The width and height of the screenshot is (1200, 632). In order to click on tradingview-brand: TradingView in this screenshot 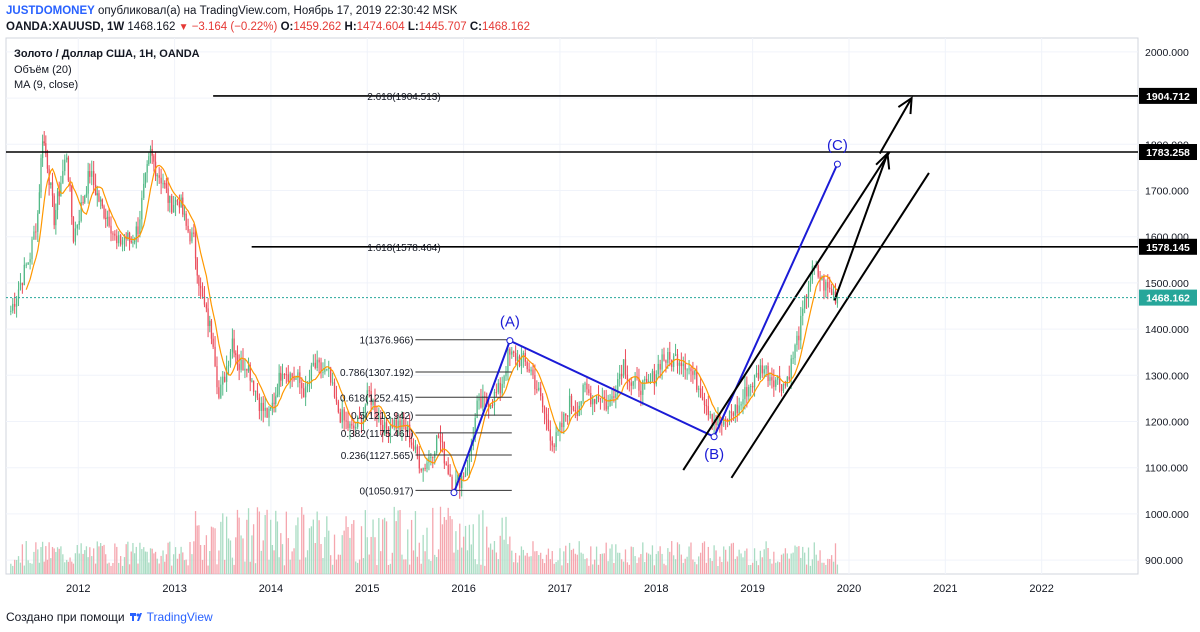, I will do `click(179, 617)`.